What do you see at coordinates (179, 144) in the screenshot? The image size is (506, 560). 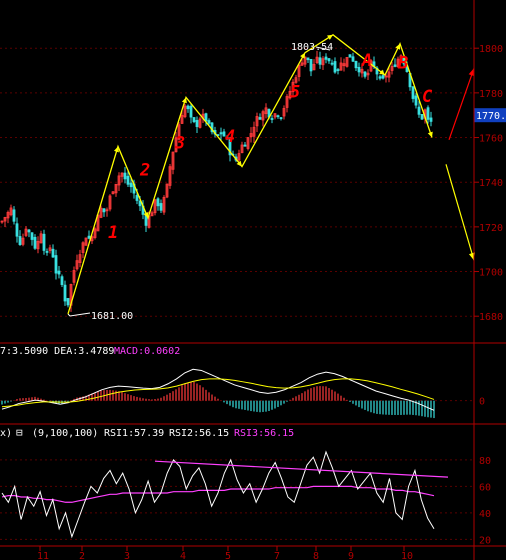 I see `wave-label-3: 3` at bounding box center [179, 144].